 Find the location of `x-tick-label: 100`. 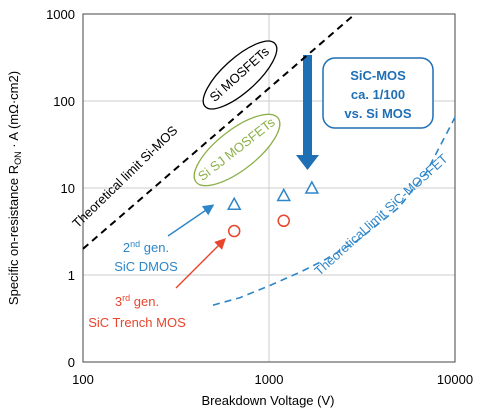

x-tick-label: 100 is located at coordinates (83, 379).